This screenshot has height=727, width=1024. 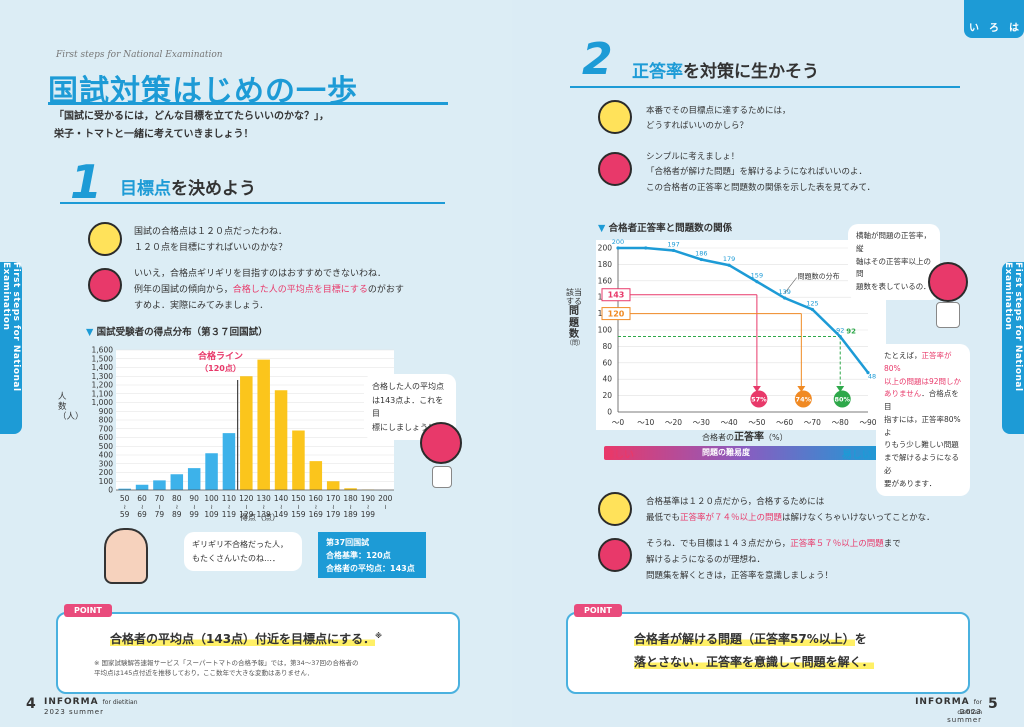 What do you see at coordinates (607, 346) in the screenshot?
I see `chart-2-ytick: 80` at bounding box center [607, 346].